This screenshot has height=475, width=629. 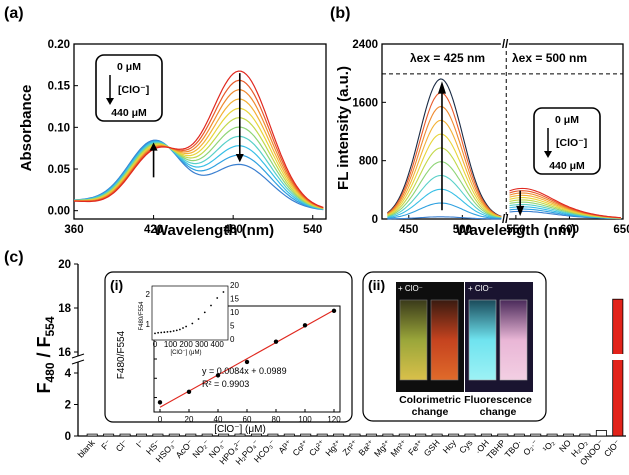 I want to click on ylabel-main: F, so click(x=44, y=388).